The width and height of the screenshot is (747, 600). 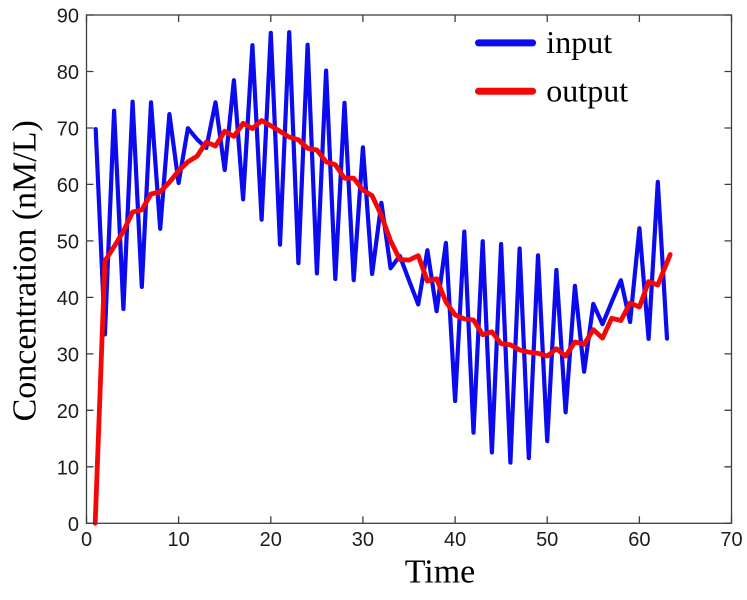 I want to click on svg-text: 90, so click(x=68, y=17).